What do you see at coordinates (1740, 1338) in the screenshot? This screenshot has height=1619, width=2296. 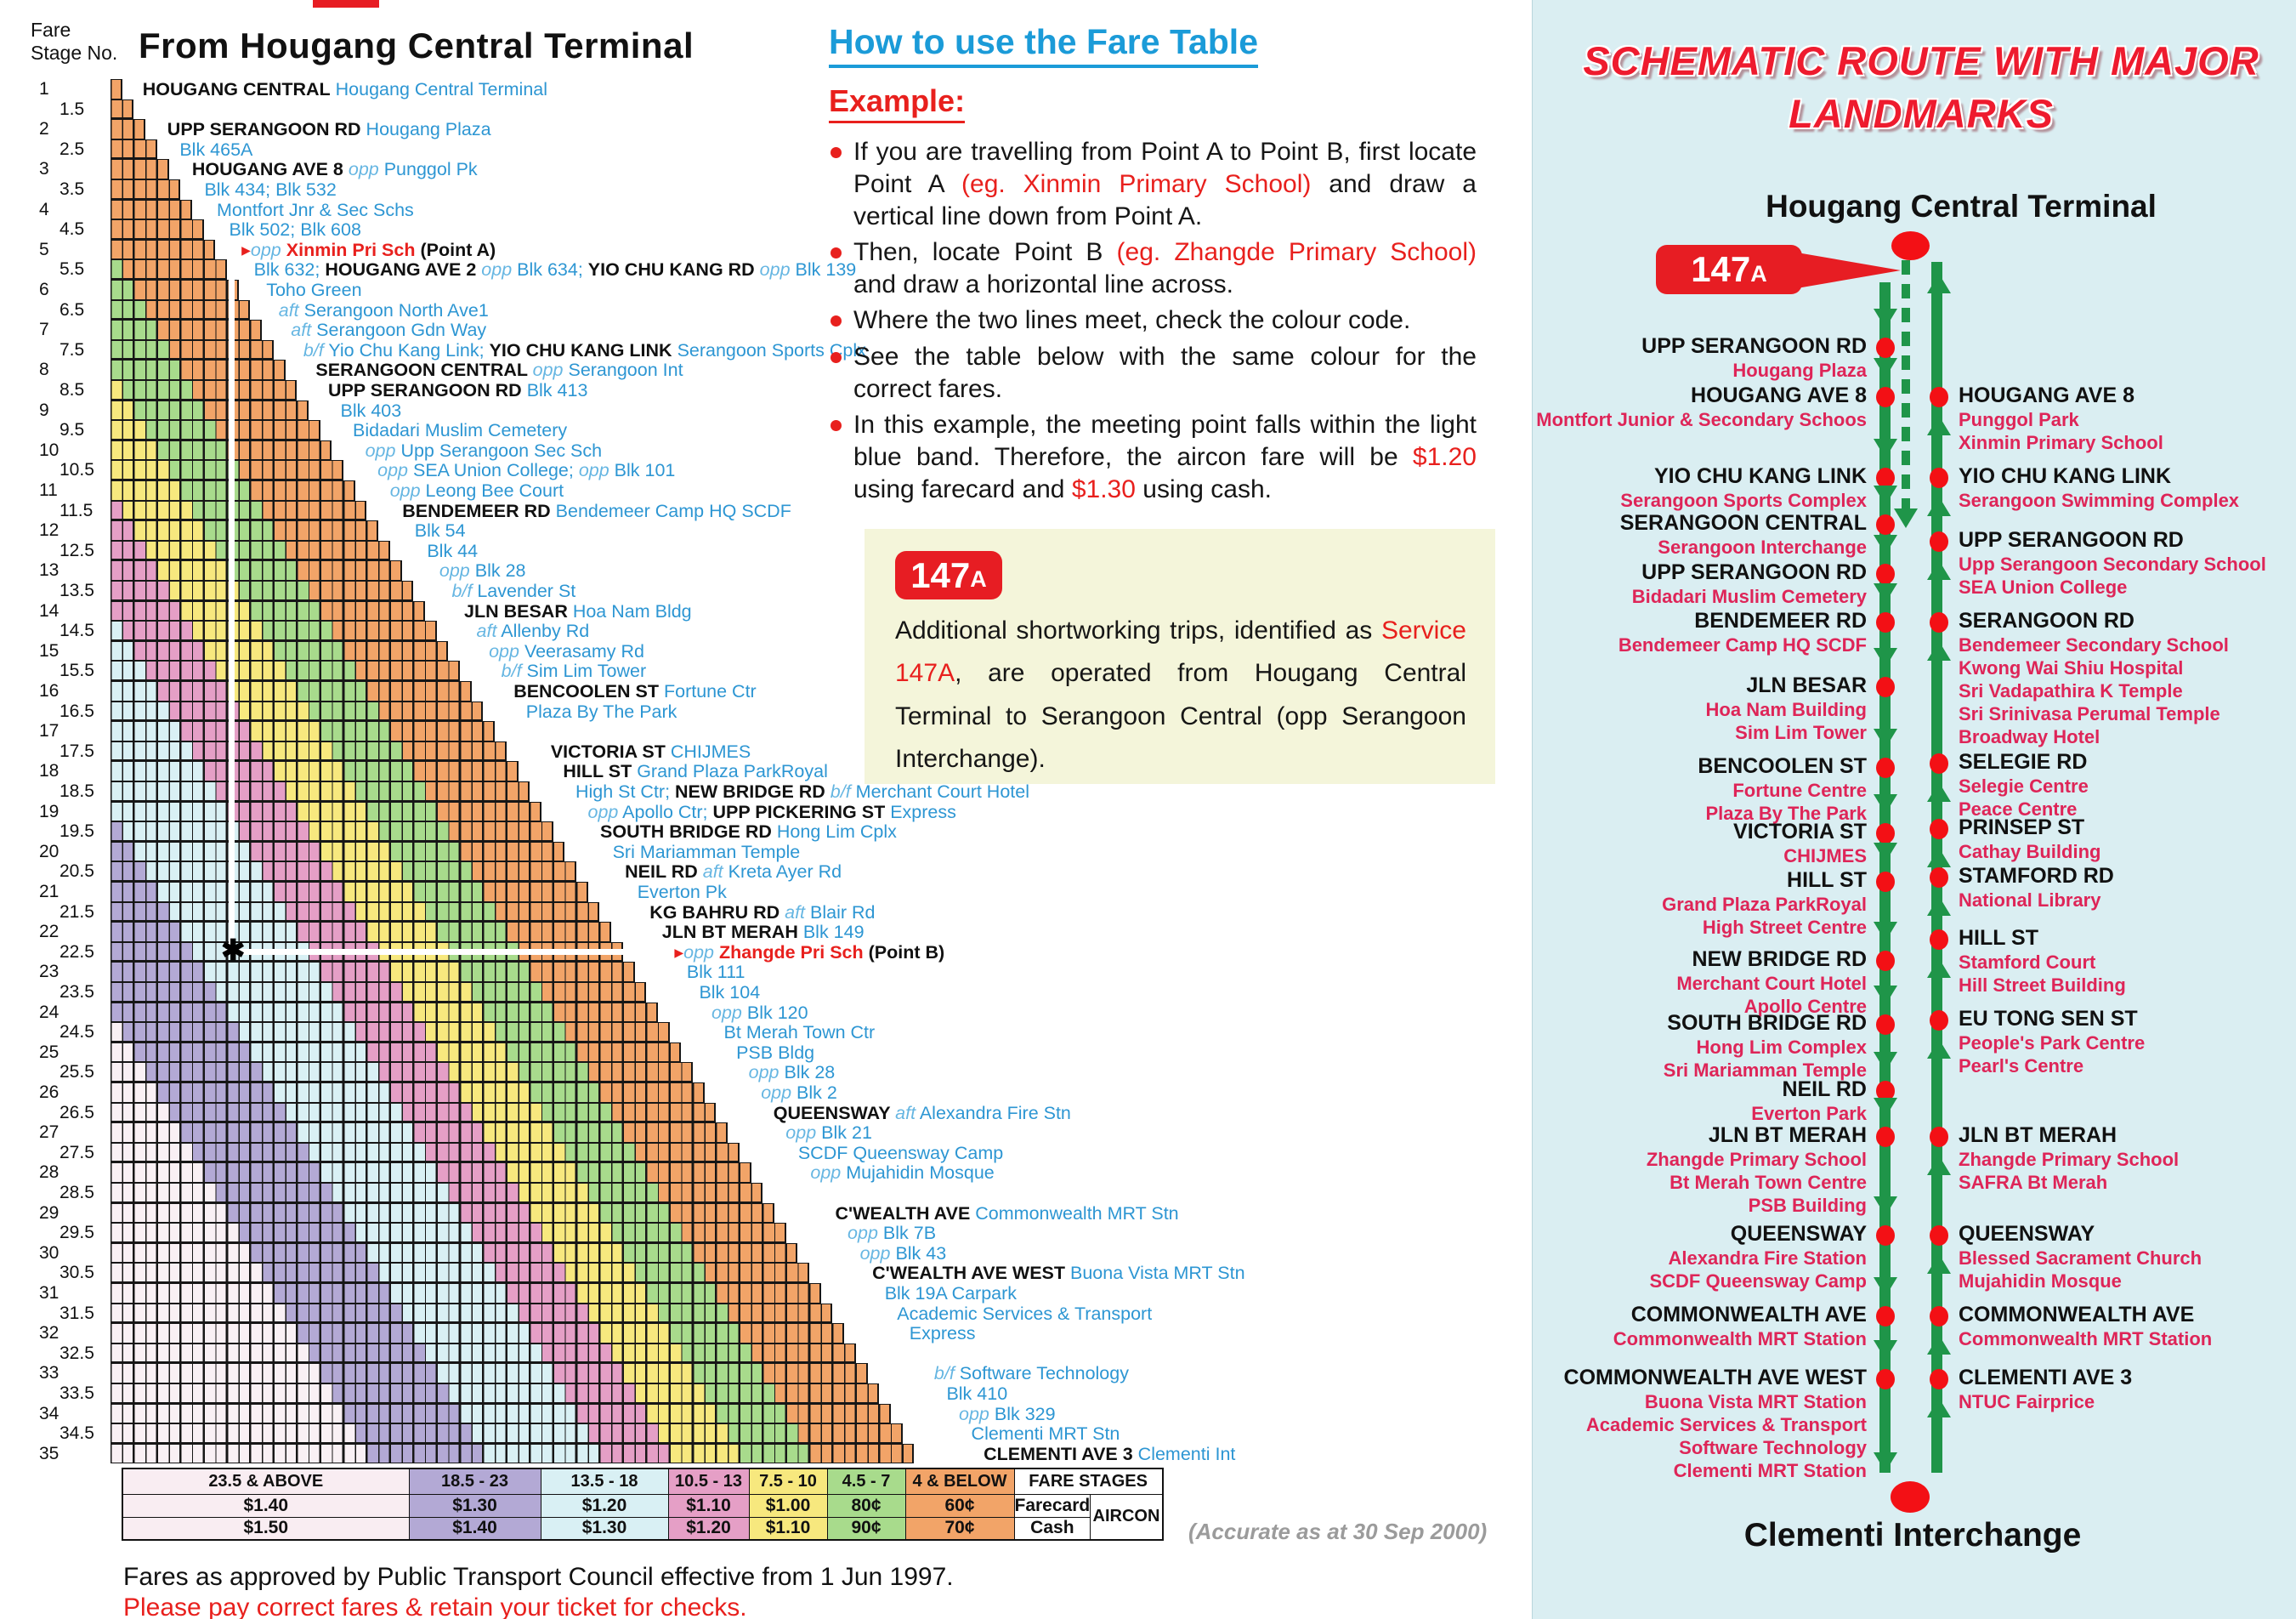 I see `stop-landmark: Commonwealth MRT Station` at bounding box center [1740, 1338].